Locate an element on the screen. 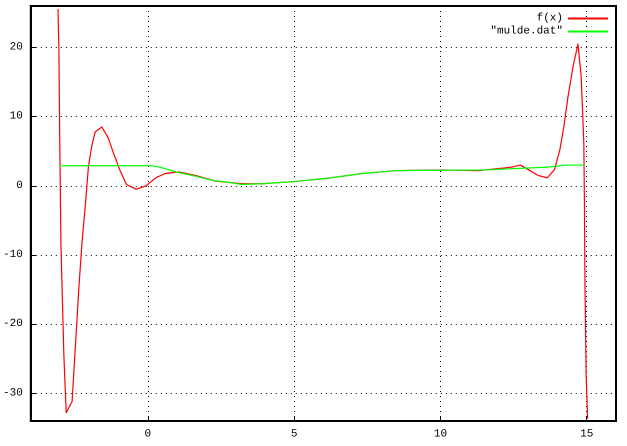  y-tick-label: 0 is located at coordinates (19, 186).